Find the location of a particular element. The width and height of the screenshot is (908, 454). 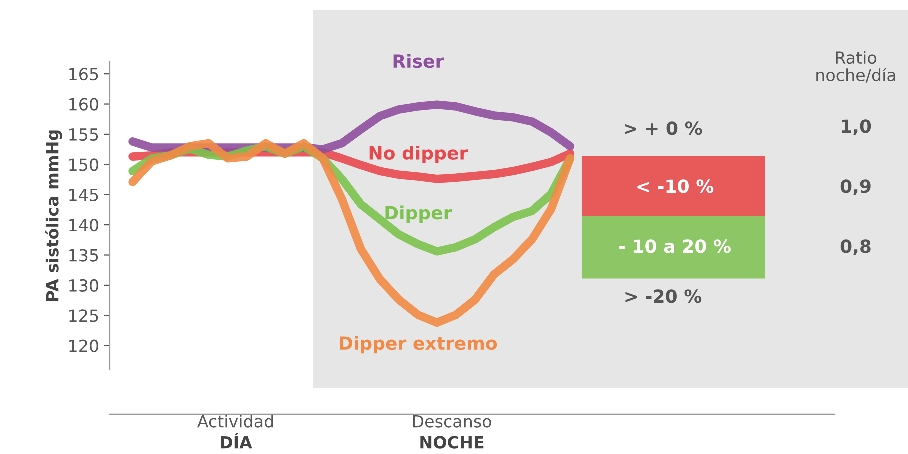

series-label: Dipper extremo is located at coordinates (419, 345).